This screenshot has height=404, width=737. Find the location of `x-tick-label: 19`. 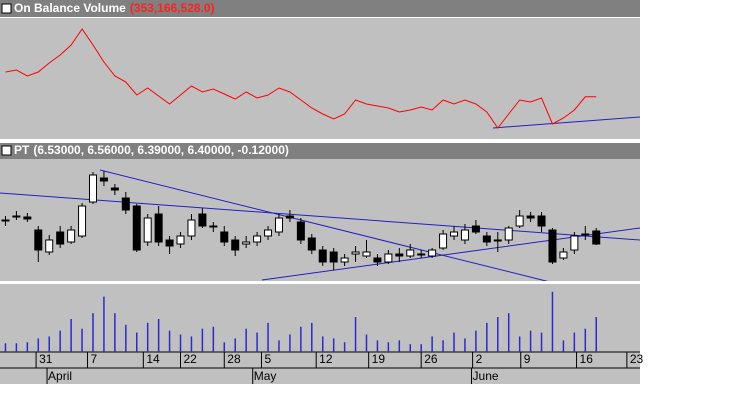

x-tick-label: 19 is located at coordinates (379, 359).